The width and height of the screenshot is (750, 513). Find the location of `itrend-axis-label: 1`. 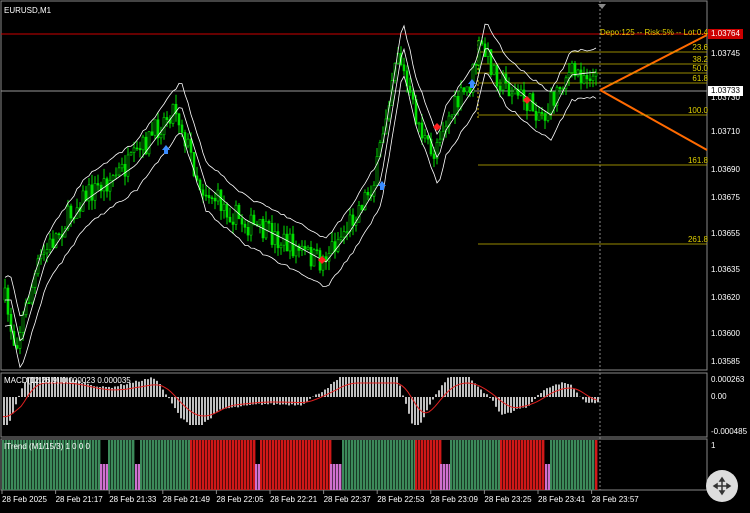

itrend-axis-label: 1 is located at coordinates (713, 445).